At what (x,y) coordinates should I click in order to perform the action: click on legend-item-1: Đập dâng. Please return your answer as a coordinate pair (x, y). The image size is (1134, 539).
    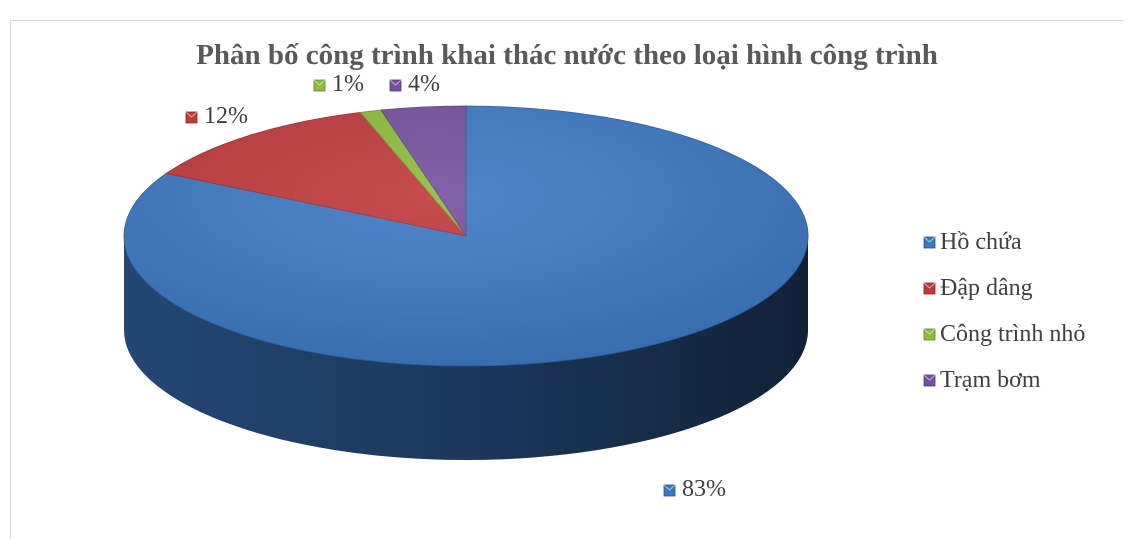
    Looking at the image, I should click on (978, 288).